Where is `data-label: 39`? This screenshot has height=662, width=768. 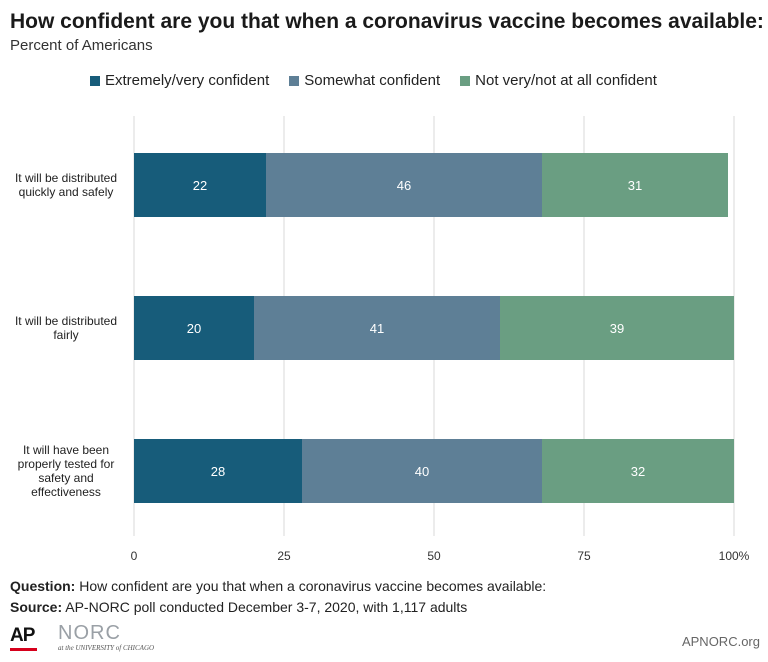 data-label: 39 is located at coordinates (617, 328).